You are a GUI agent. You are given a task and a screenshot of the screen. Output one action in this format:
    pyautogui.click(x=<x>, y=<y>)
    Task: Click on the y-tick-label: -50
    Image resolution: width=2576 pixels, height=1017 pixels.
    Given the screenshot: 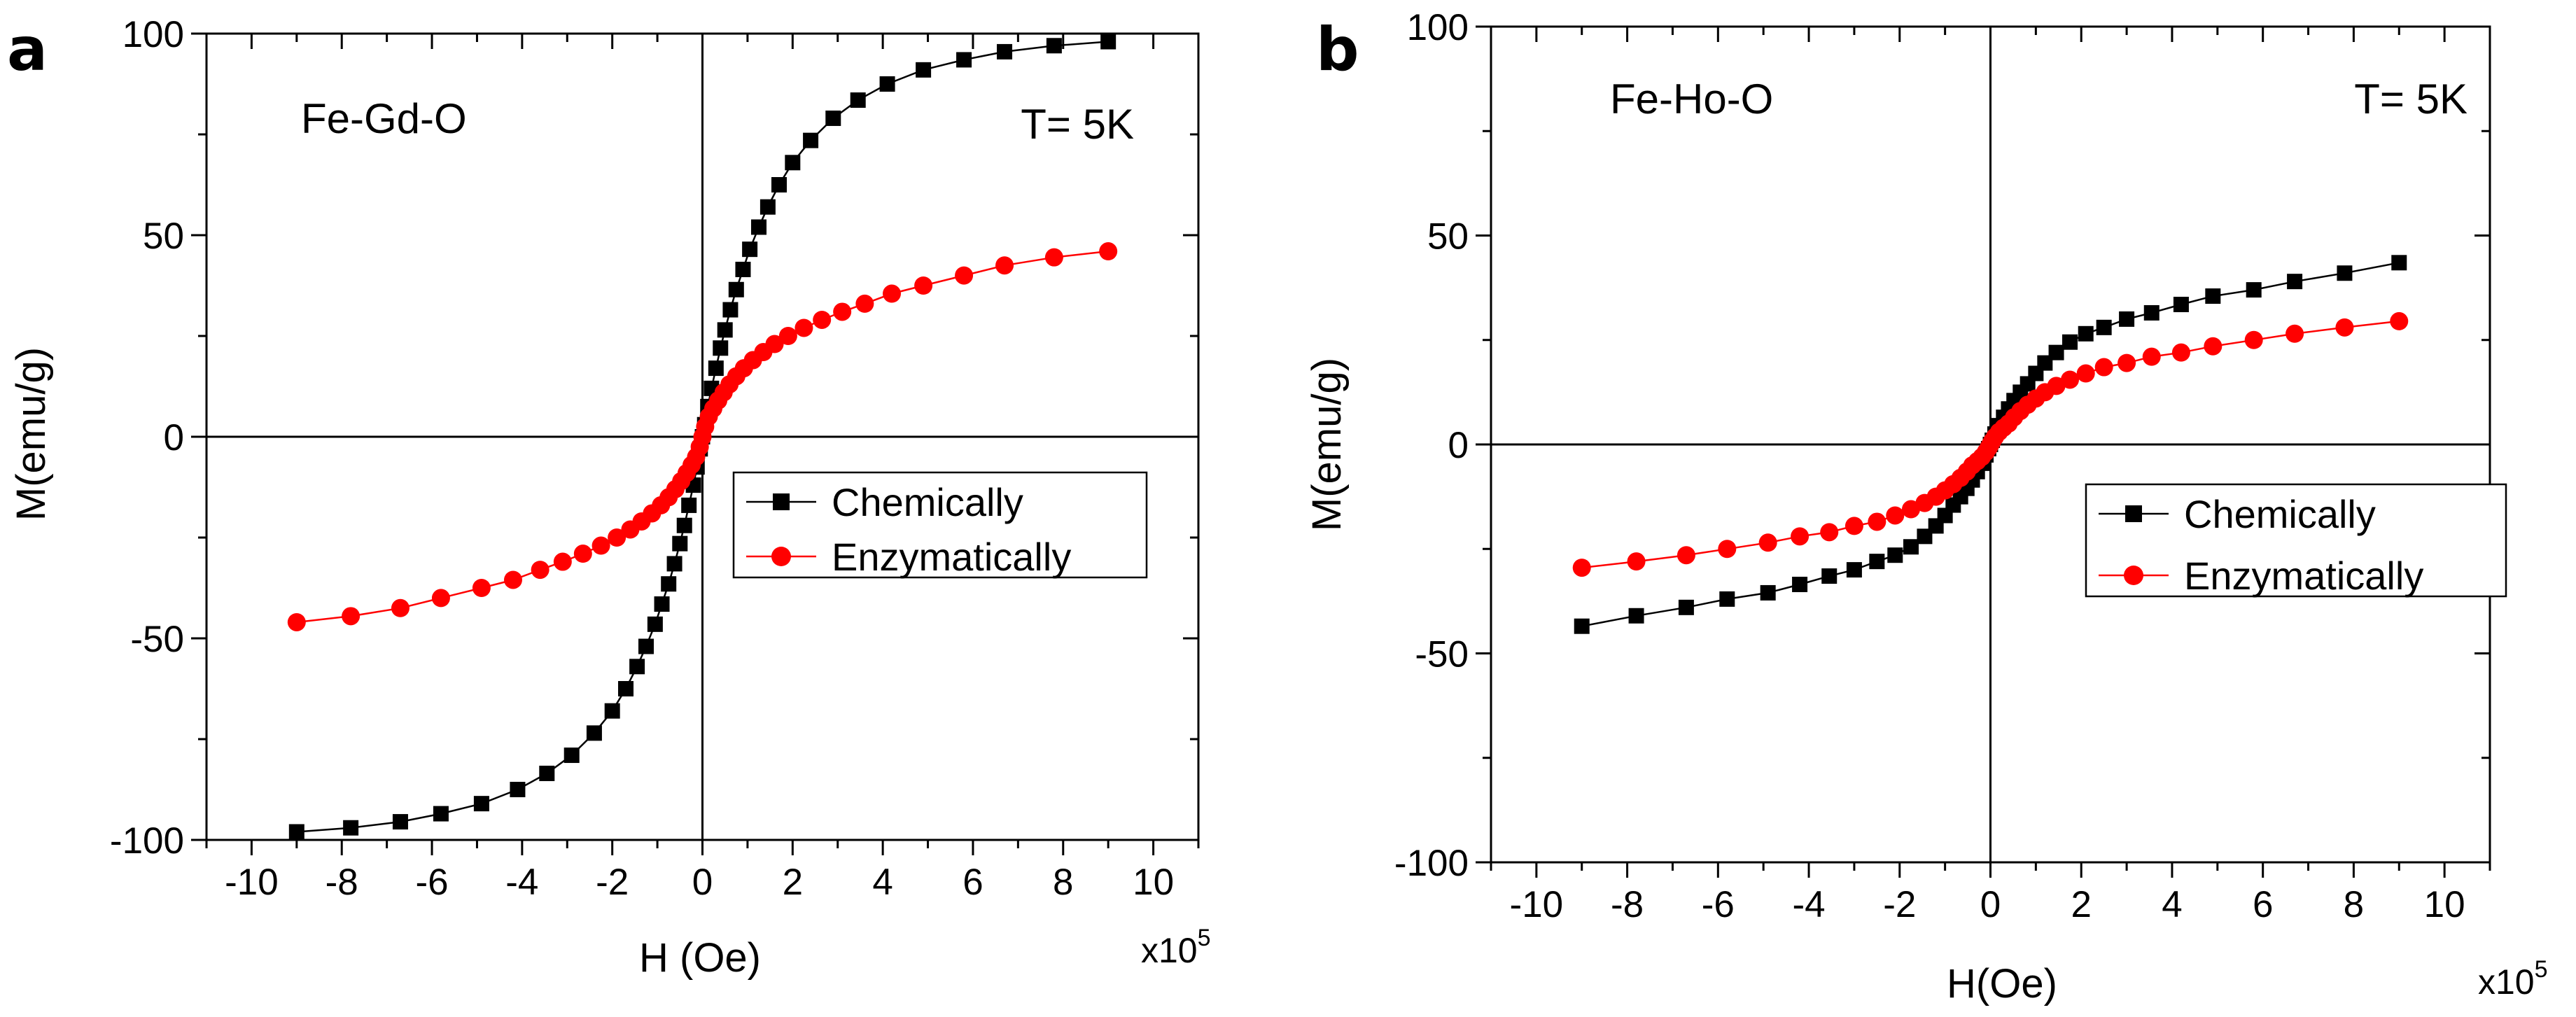 What is the action you would take?
    pyautogui.click(x=157, y=639)
    